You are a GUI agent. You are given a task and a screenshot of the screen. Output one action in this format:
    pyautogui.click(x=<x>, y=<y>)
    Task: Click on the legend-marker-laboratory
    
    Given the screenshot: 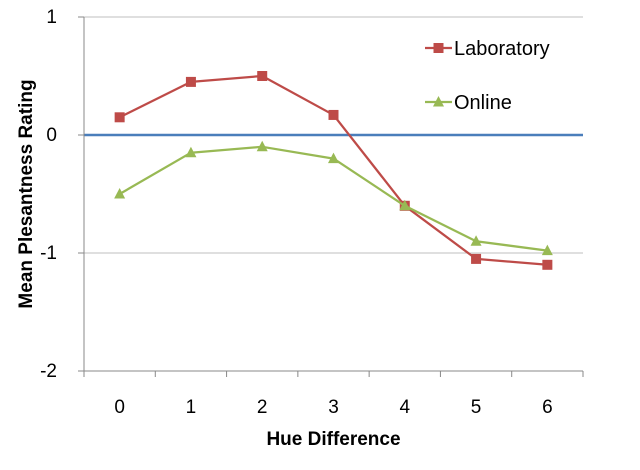 What is the action you would take?
    pyautogui.click(x=438, y=48)
    